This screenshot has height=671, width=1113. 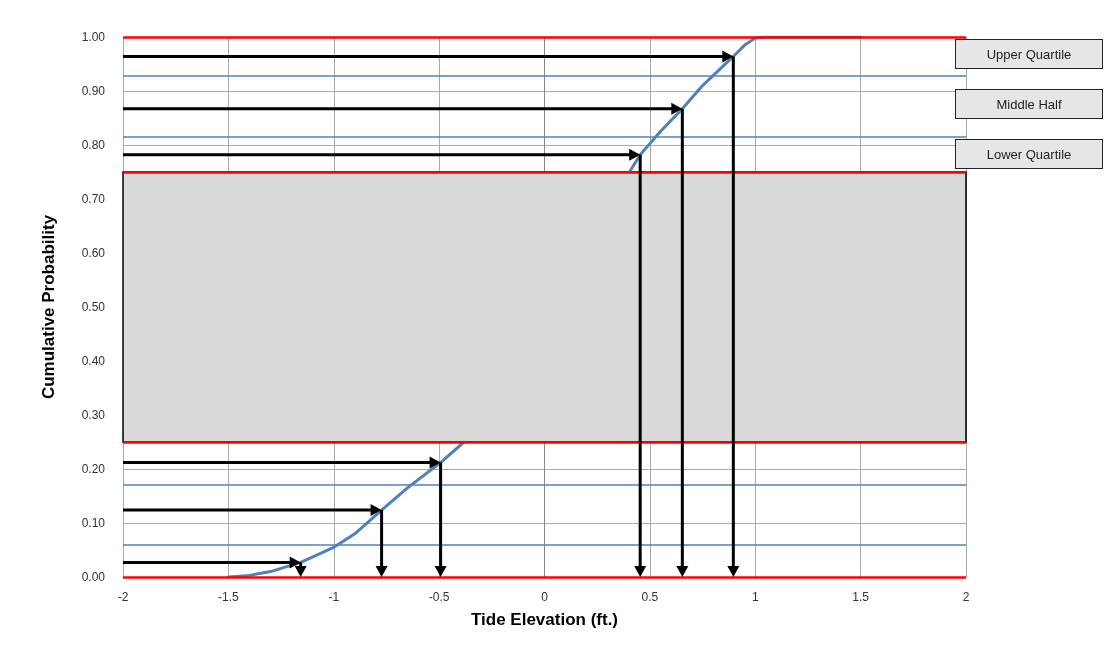 I want to click on label-box: Lower Quartile, so click(x=1029, y=154).